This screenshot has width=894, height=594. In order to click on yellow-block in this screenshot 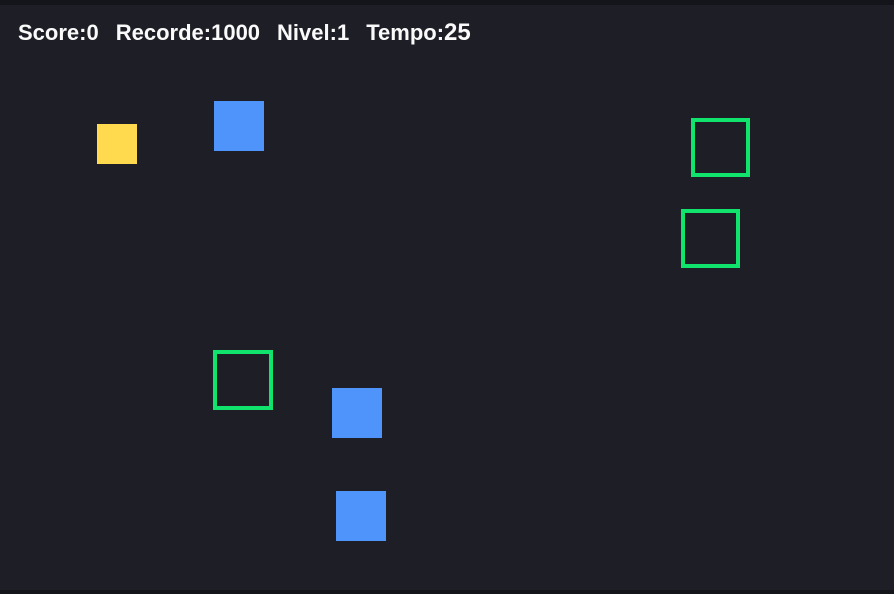, I will do `click(117, 144)`.